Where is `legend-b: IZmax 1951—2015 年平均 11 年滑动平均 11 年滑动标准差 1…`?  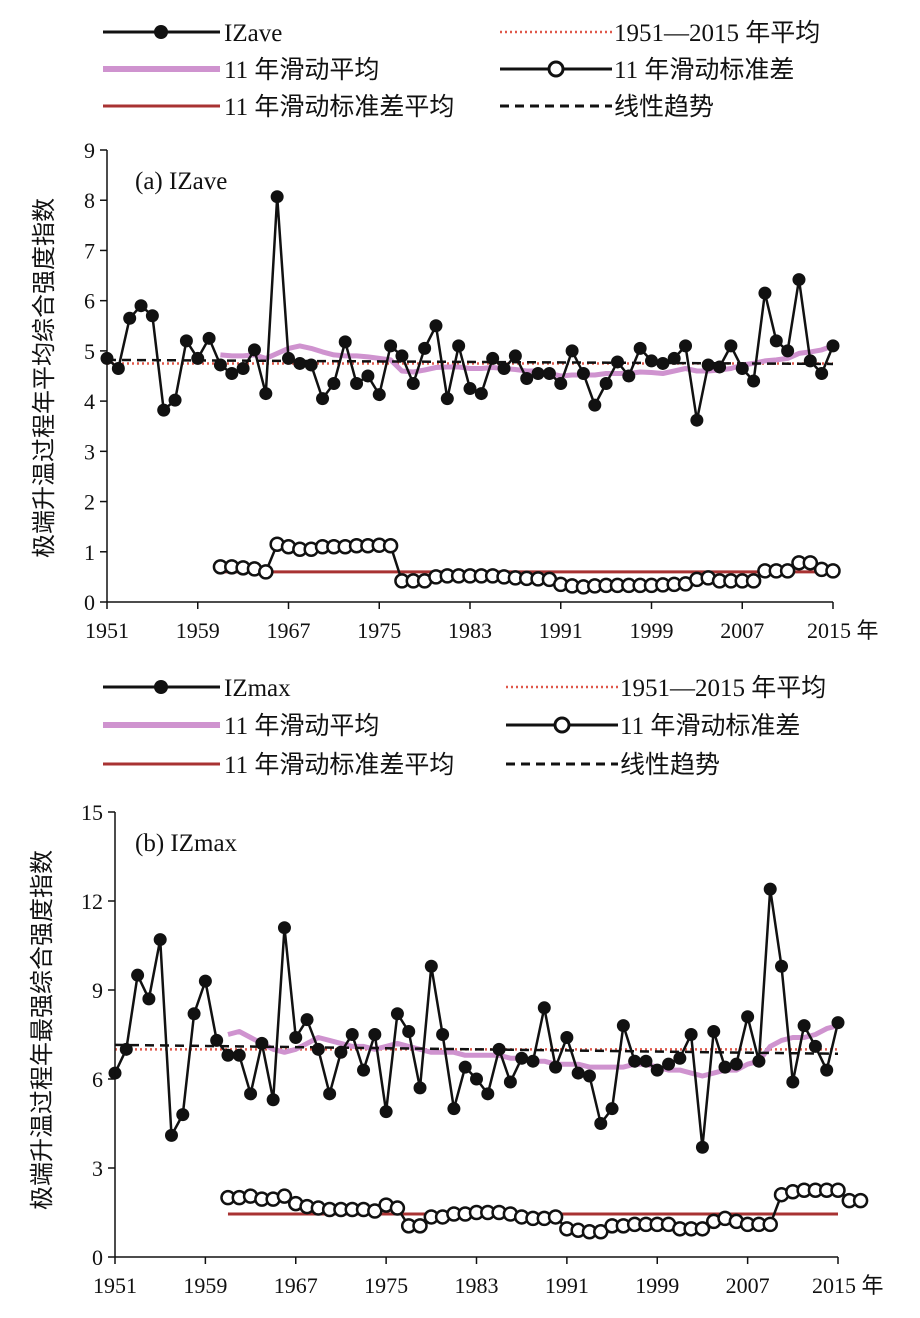
legend-b: IZmax 1951—2015 年平均 11 年滑动平均 11 年滑动标准差 1… is located at coordinates (464, 726).